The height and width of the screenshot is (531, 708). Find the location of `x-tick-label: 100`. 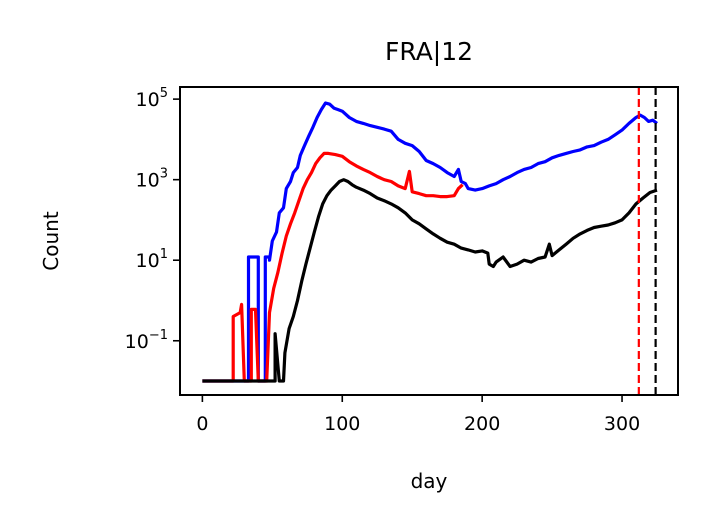

x-tick-label: 100 is located at coordinates (342, 424).